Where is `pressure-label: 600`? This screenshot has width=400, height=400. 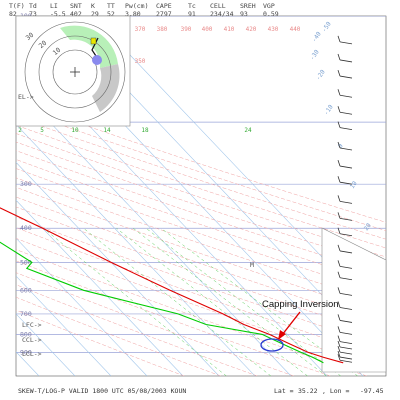
pressure-label: 600 is located at coordinates (26, 290).